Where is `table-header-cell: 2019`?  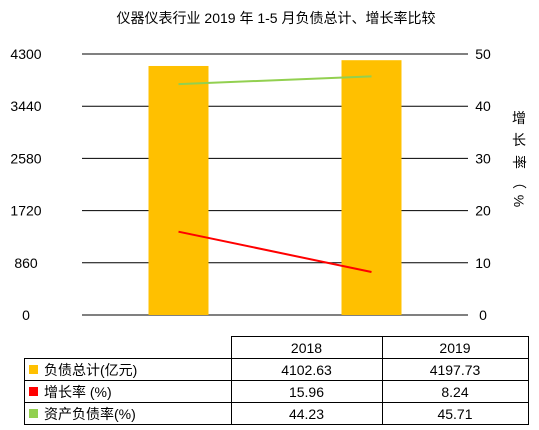
table-header-cell: 2019 is located at coordinates (455, 347).